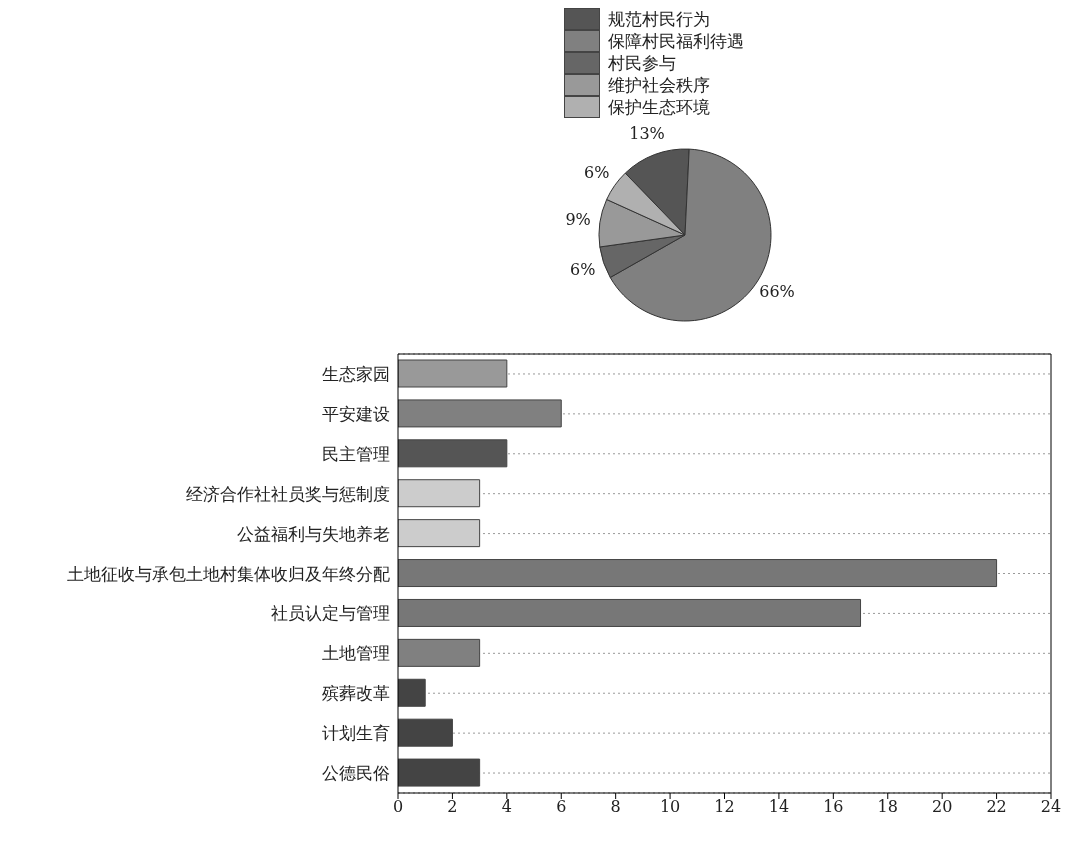  What do you see at coordinates (676, 41) in the screenshot?
I see `legend-label: 保障村民福利待遇` at bounding box center [676, 41].